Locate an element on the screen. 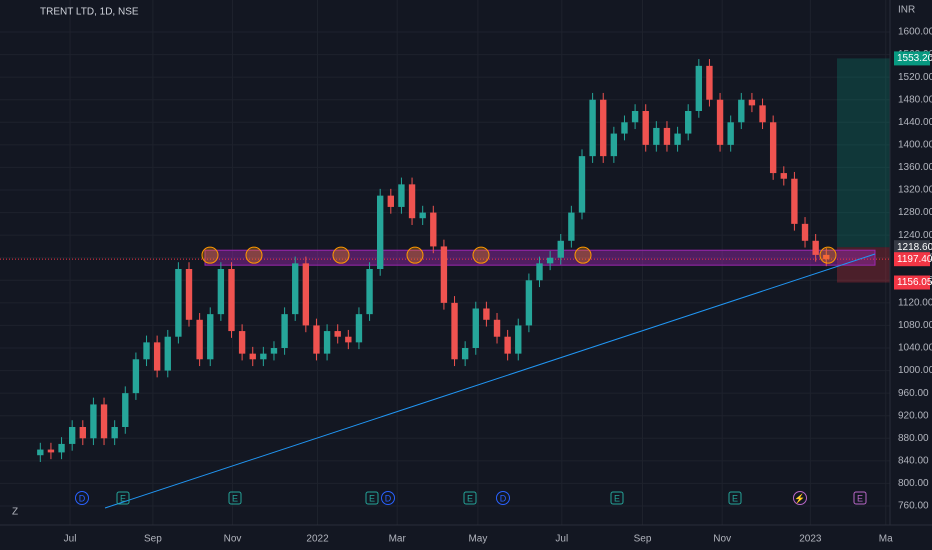 This screenshot has width=932, height=550. y-tick-label: 1080.00 is located at coordinates (915, 325).